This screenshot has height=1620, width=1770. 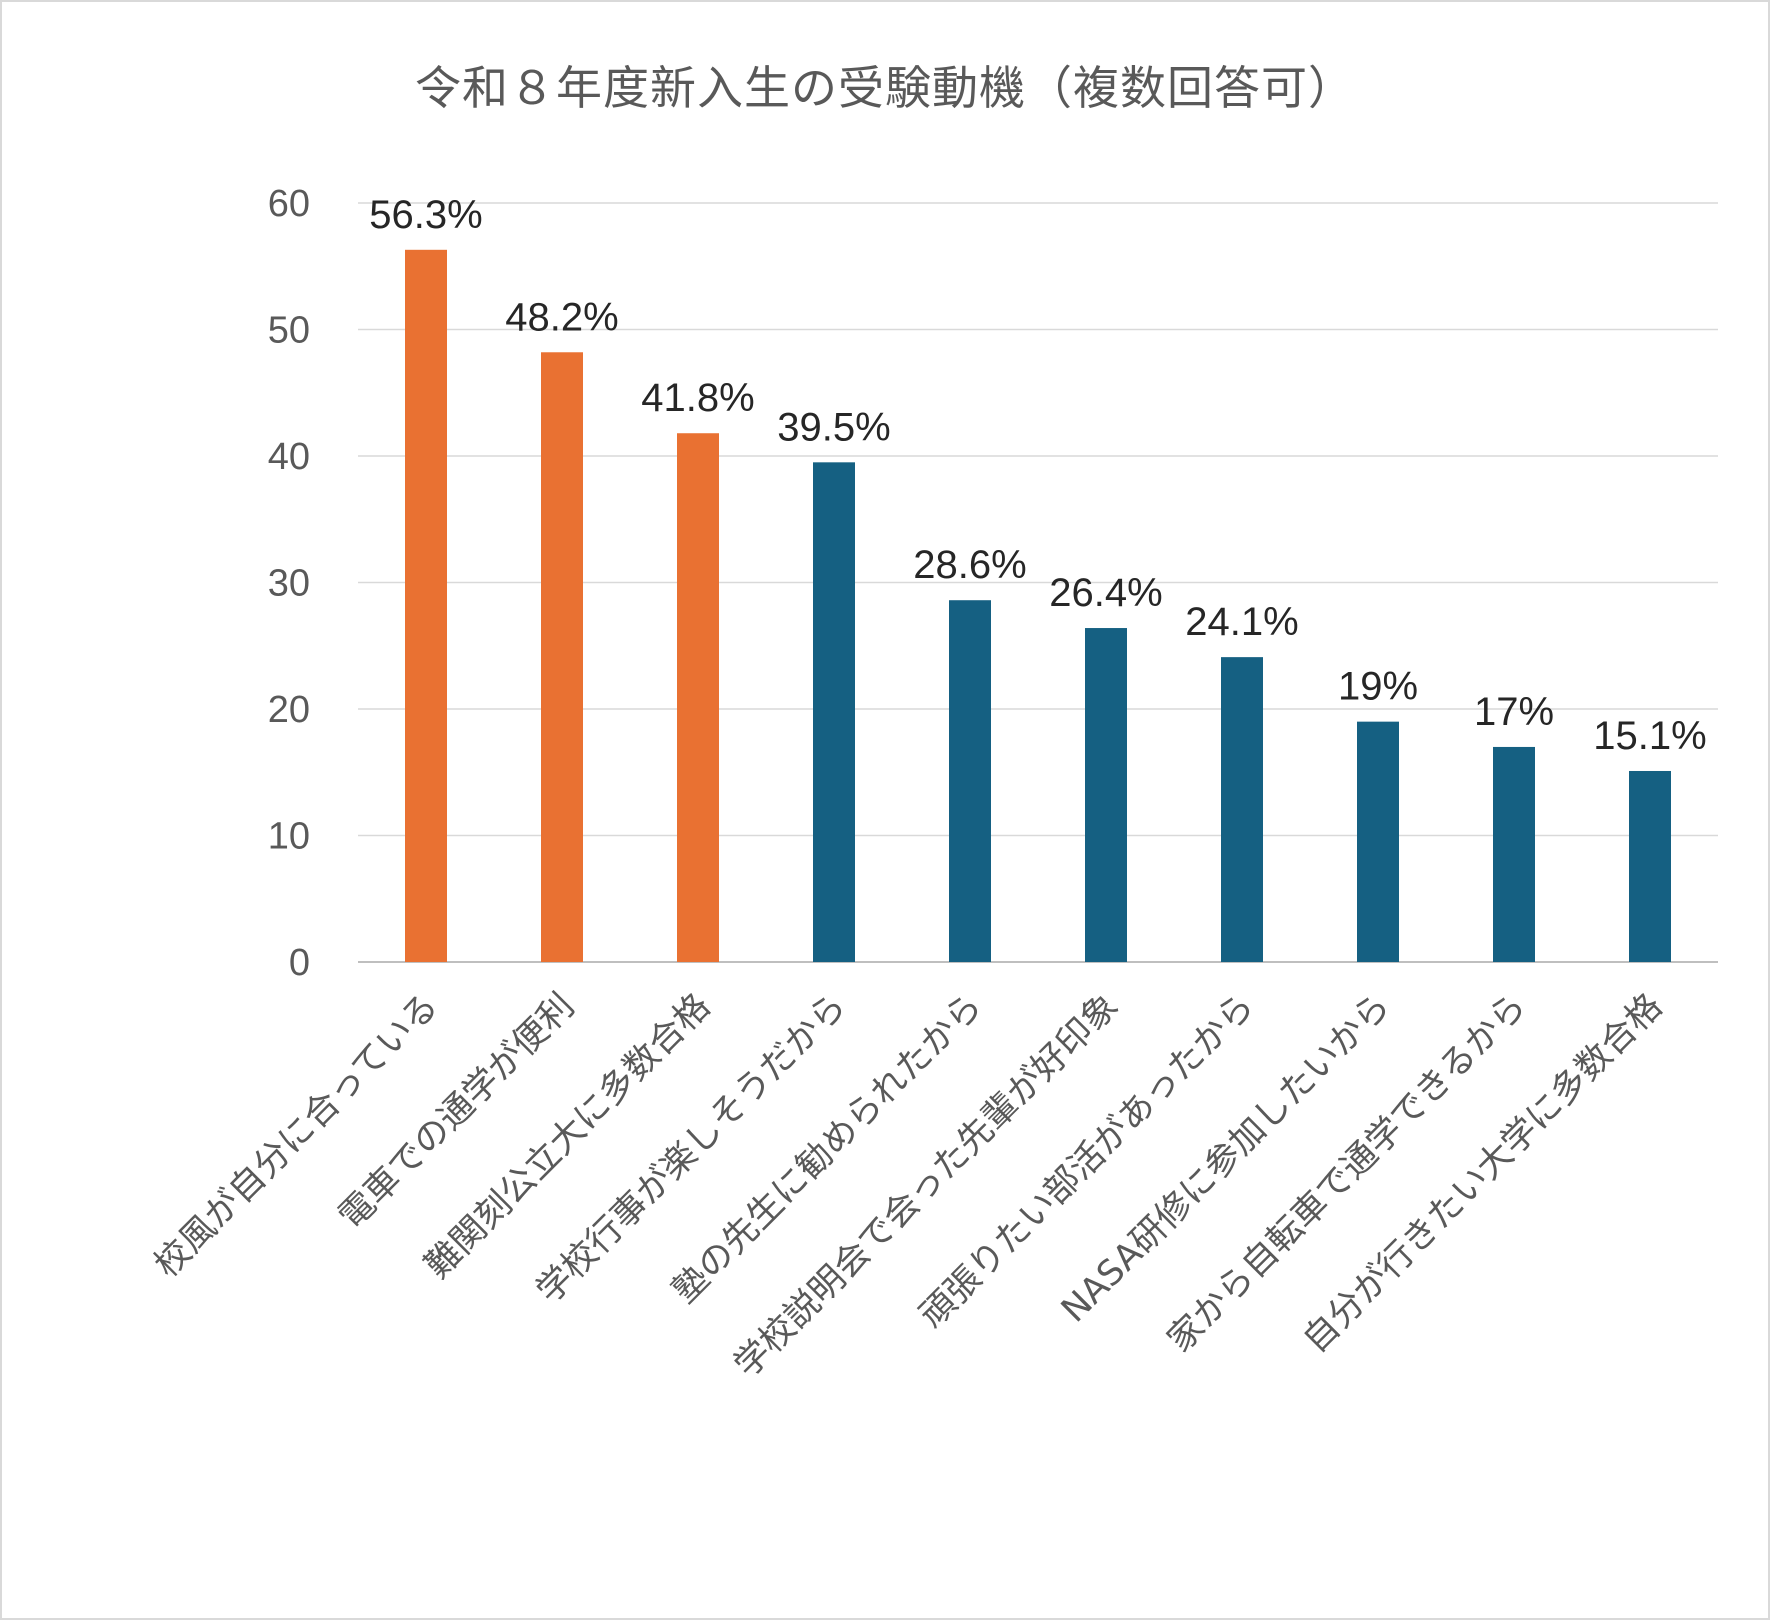 What do you see at coordinates (425, 215) in the screenshot?
I see `data-label: 56.3%` at bounding box center [425, 215].